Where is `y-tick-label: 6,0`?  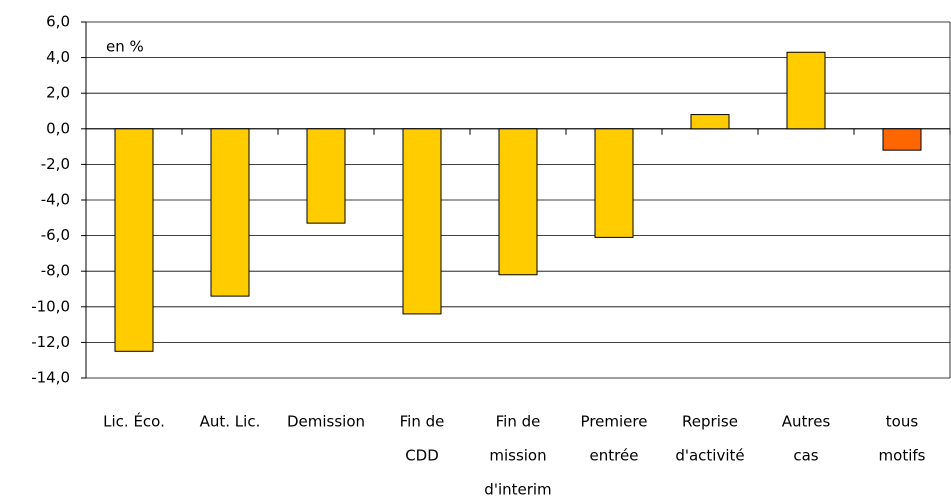
y-tick-label: 6,0 is located at coordinates (58, 22).